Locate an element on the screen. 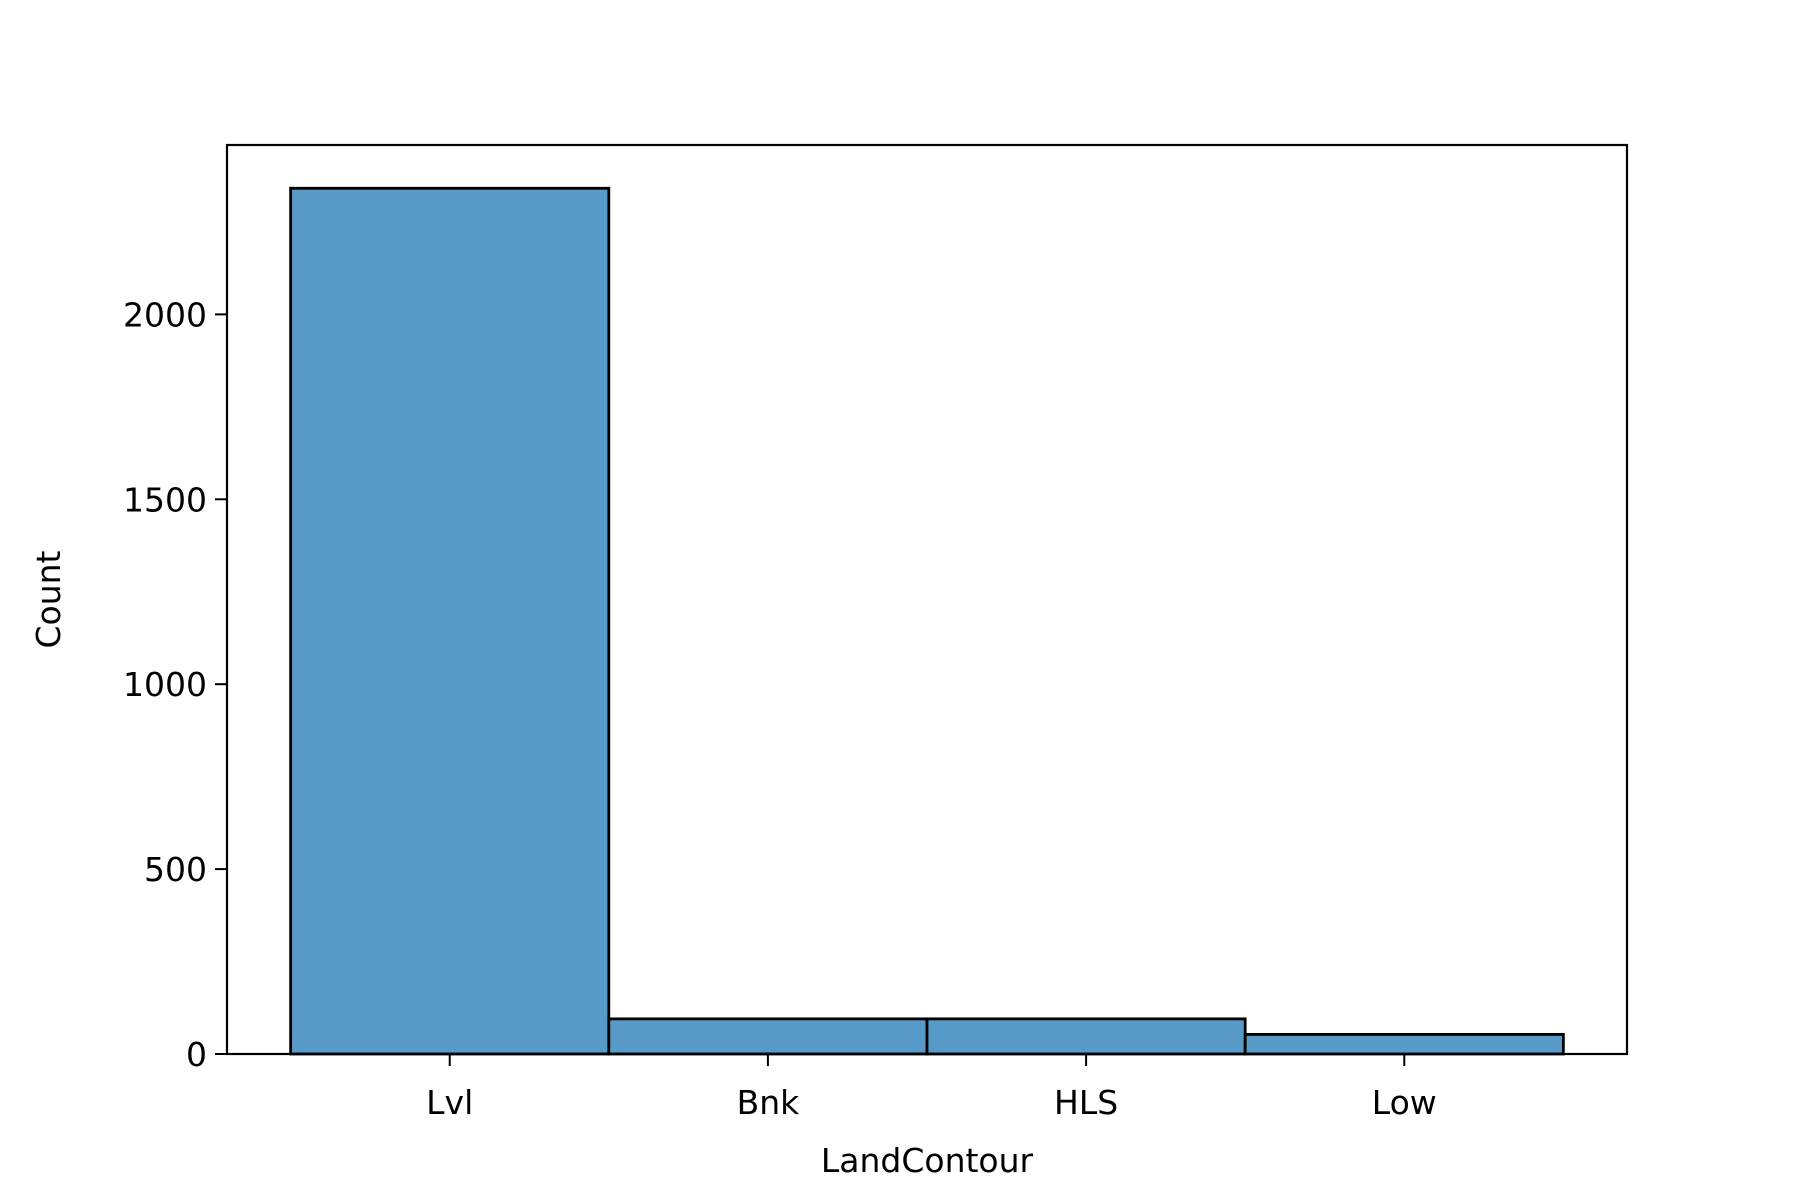 This screenshot has width=1800, height=1200. y-axis-title: Count is located at coordinates (48, 599).